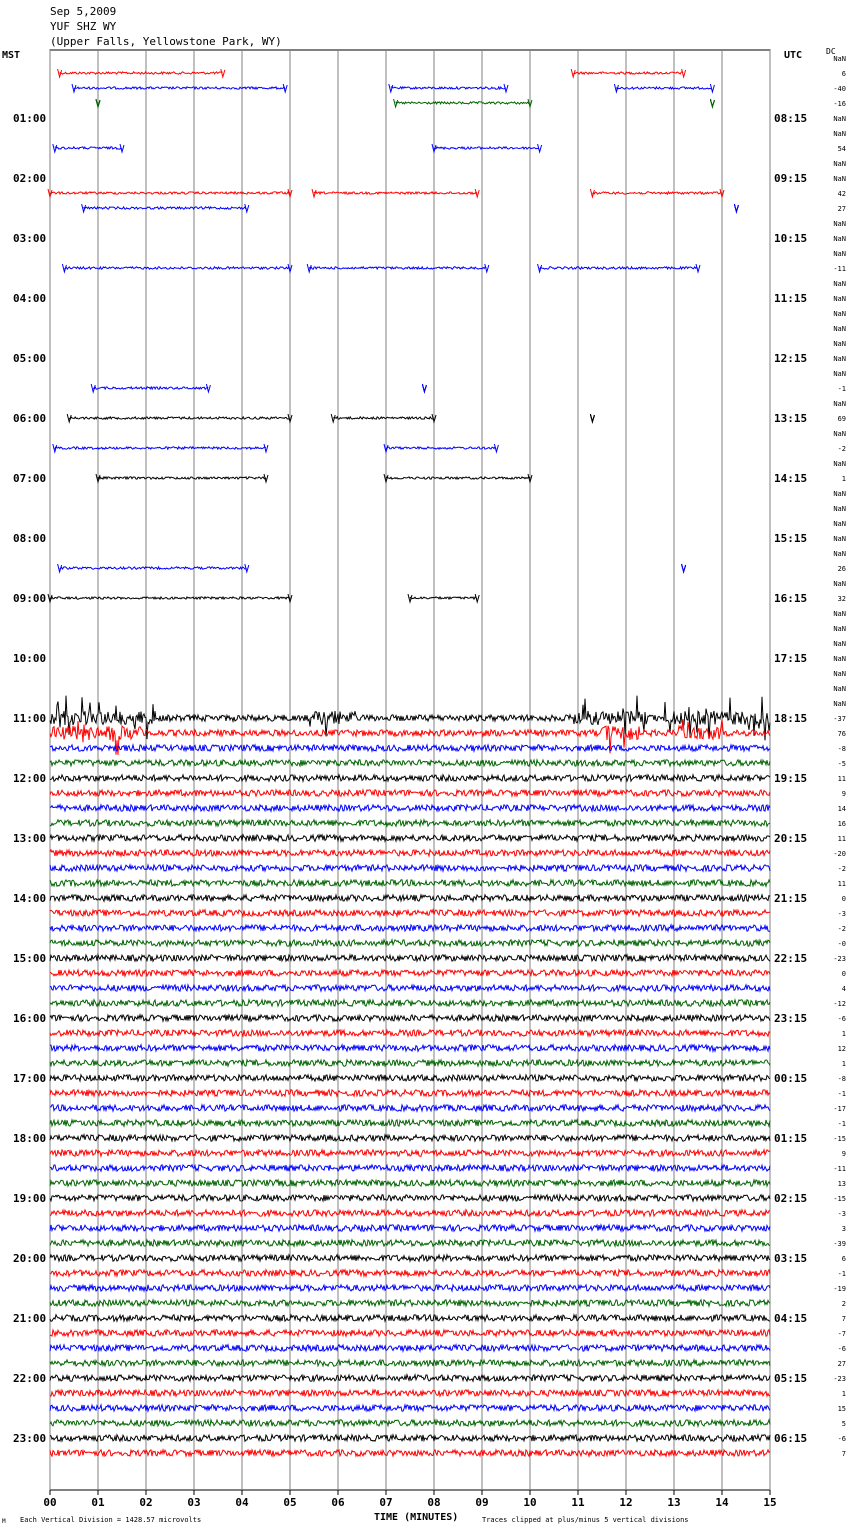 The image size is (850, 1534). I want to click on dc-value: 9, so click(844, 794).